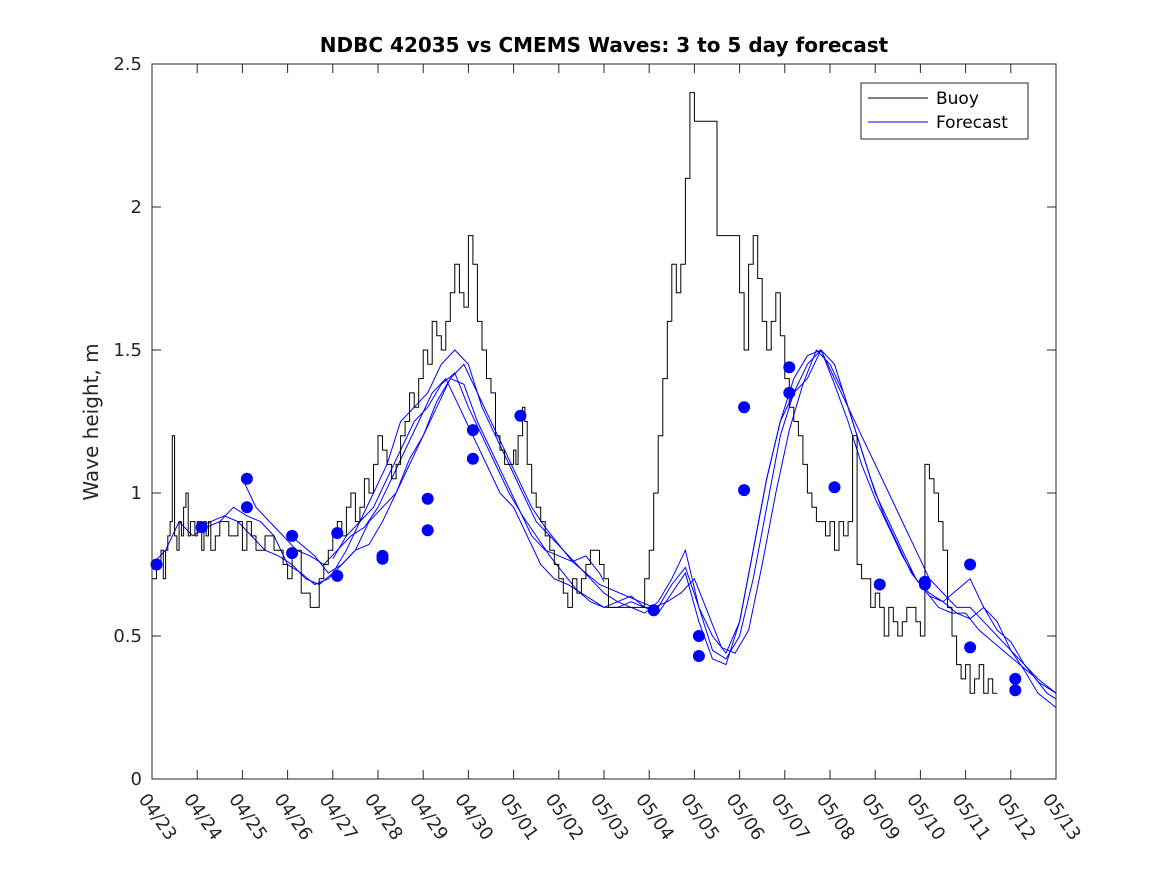 The width and height of the screenshot is (1167, 875). What do you see at coordinates (136, 493) in the screenshot?
I see `y-tick-label-2: 1` at bounding box center [136, 493].